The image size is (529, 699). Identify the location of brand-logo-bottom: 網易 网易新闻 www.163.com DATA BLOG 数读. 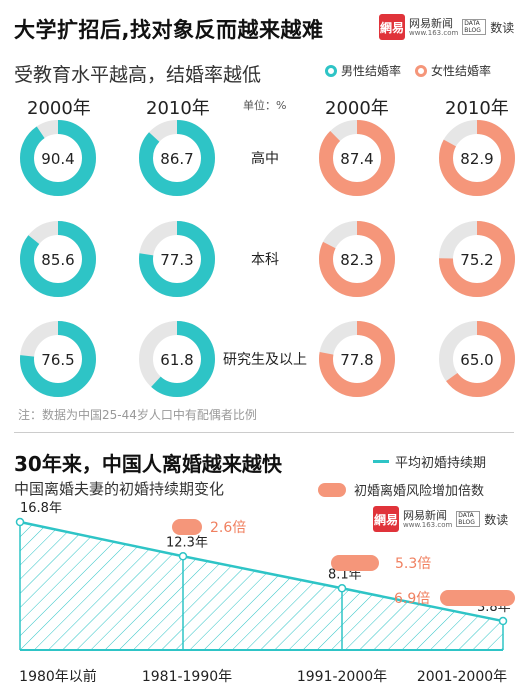
(440, 519).